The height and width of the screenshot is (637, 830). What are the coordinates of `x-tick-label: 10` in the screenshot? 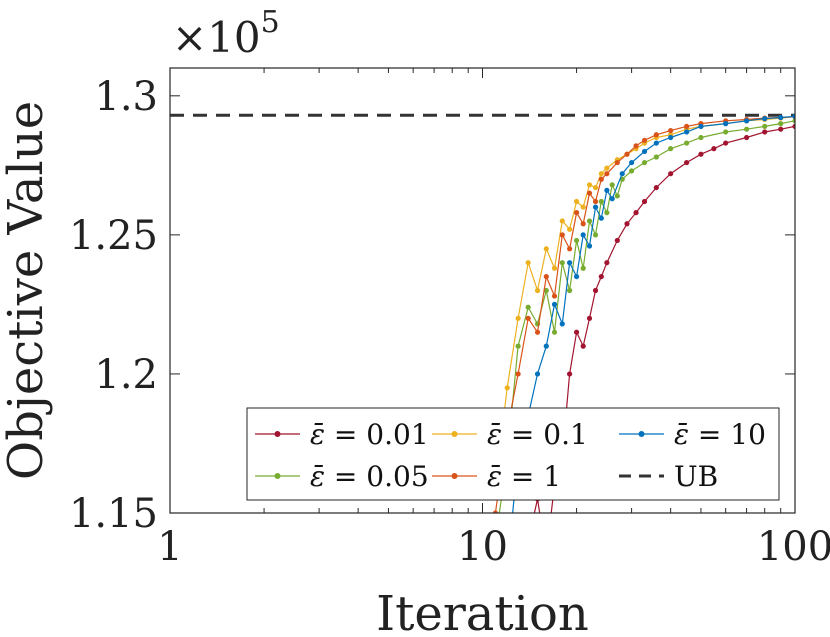 It's located at (482, 547).